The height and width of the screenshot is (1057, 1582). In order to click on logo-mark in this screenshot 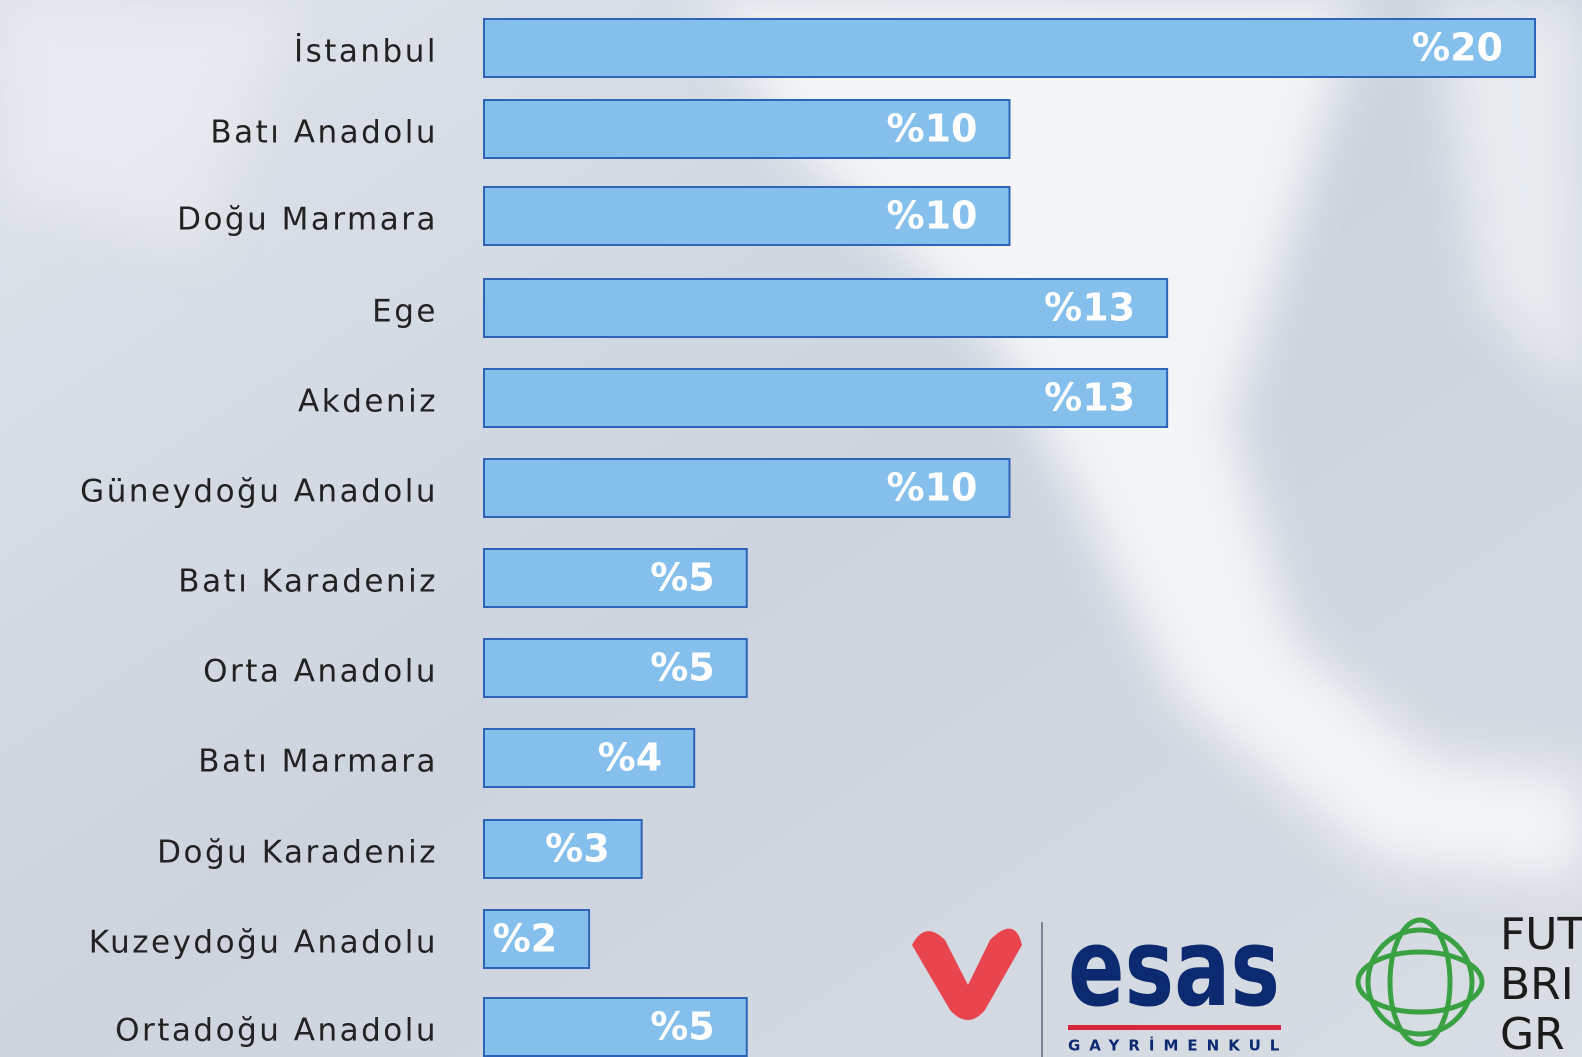, I will do `click(967, 974)`.